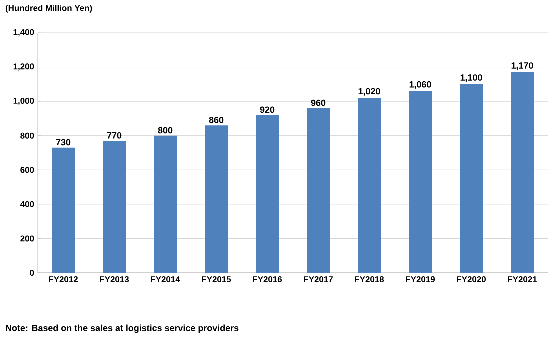 The height and width of the screenshot is (343, 552). Describe the element at coordinates (24, 33) in the screenshot. I see `y-tick-label: 1,400` at that location.